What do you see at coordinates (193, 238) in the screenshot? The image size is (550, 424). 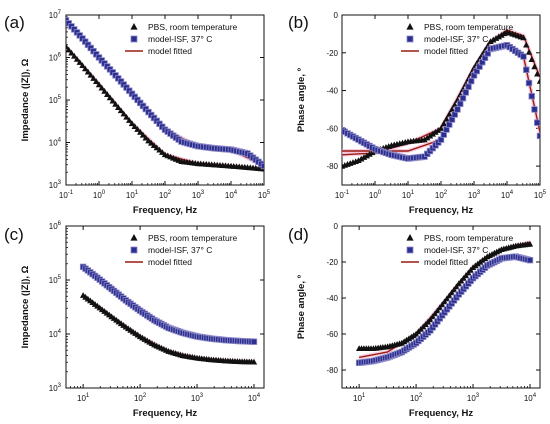 I see `legend-label: PBS, room temperature` at bounding box center [193, 238].